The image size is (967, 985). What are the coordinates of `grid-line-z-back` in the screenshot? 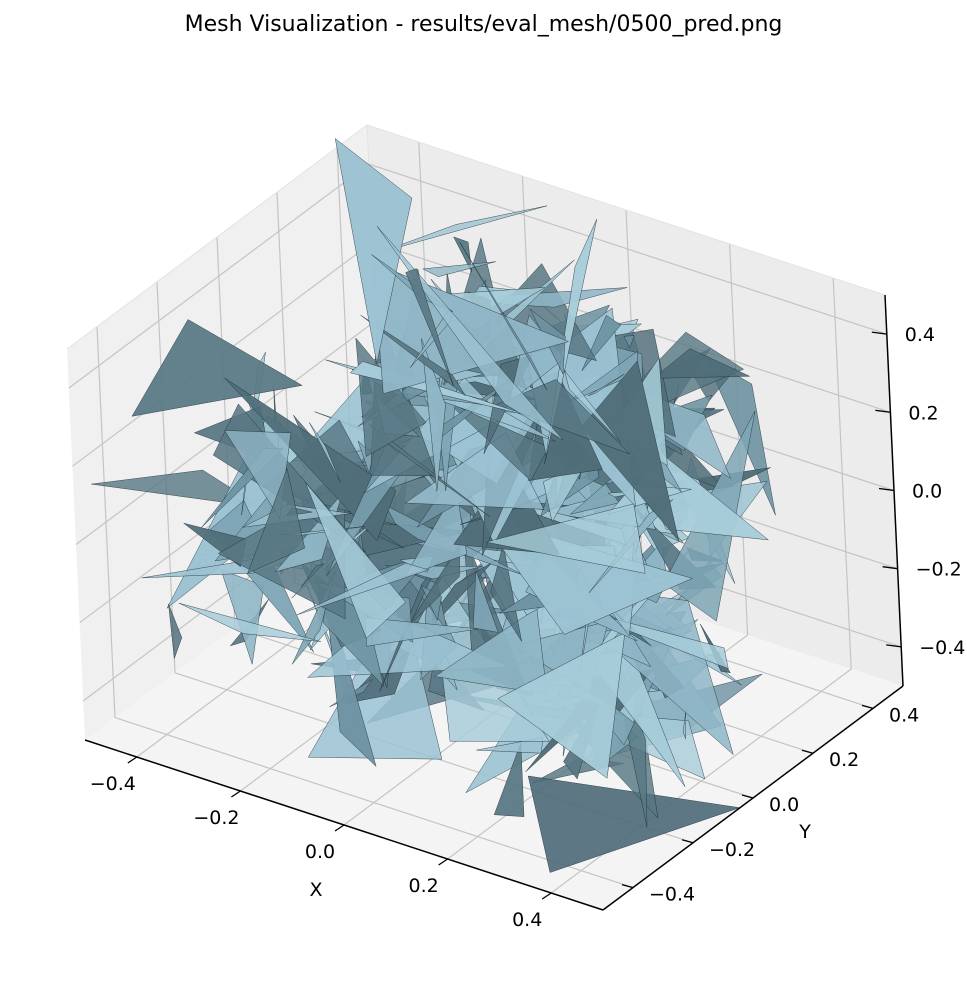 It's located at (627, 249).